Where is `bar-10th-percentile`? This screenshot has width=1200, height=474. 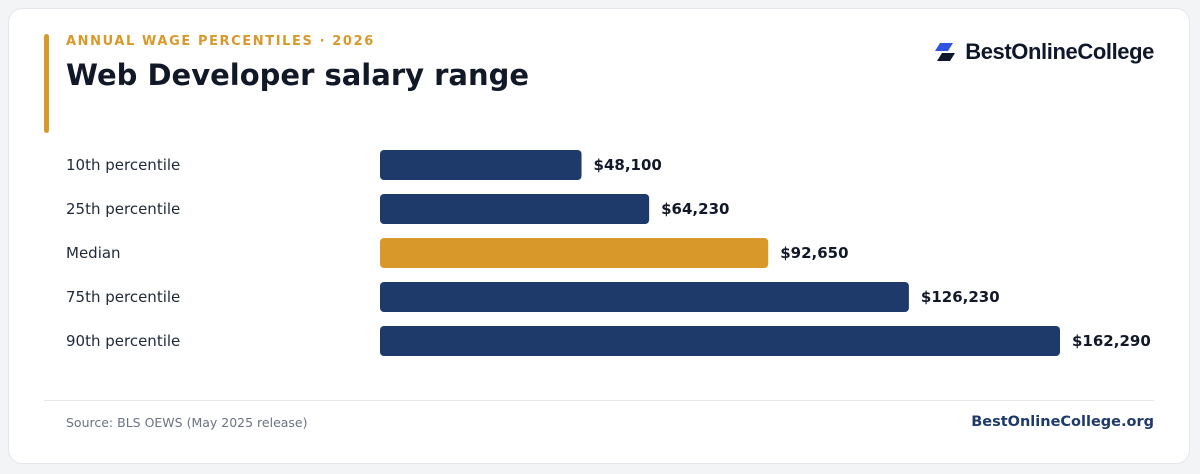
bar-10th-percentile is located at coordinates (481, 165).